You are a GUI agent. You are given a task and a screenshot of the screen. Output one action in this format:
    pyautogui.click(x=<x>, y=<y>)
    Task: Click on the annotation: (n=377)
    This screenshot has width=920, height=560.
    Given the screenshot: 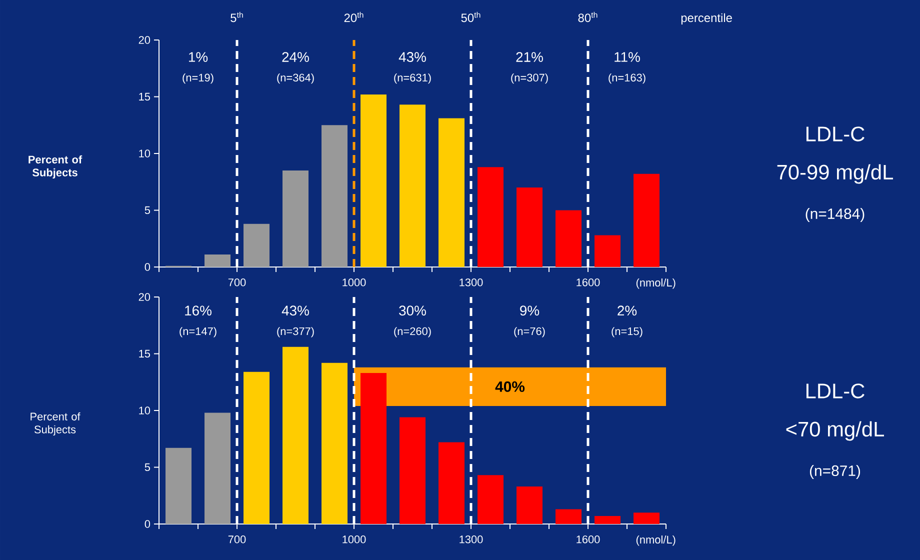 What is the action you would take?
    pyautogui.click(x=295, y=332)
    